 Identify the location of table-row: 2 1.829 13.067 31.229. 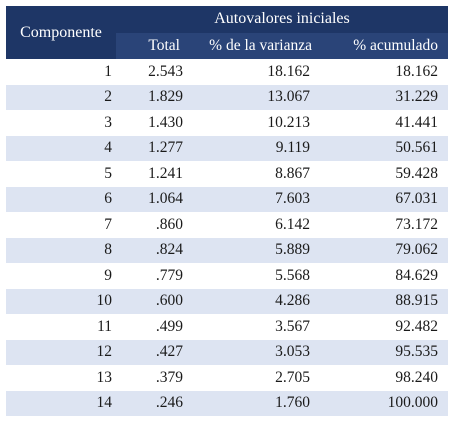
(227, 97).